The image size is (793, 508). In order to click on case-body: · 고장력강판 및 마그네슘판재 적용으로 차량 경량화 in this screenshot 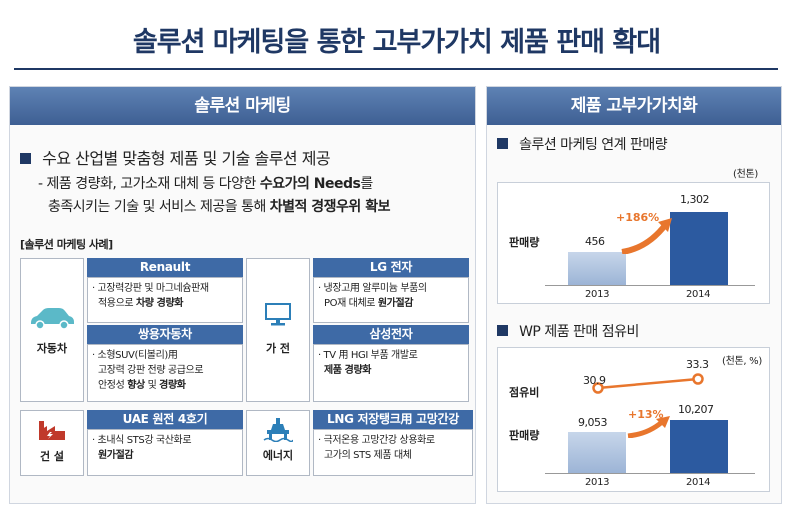, I will do `click(165, 300)`.